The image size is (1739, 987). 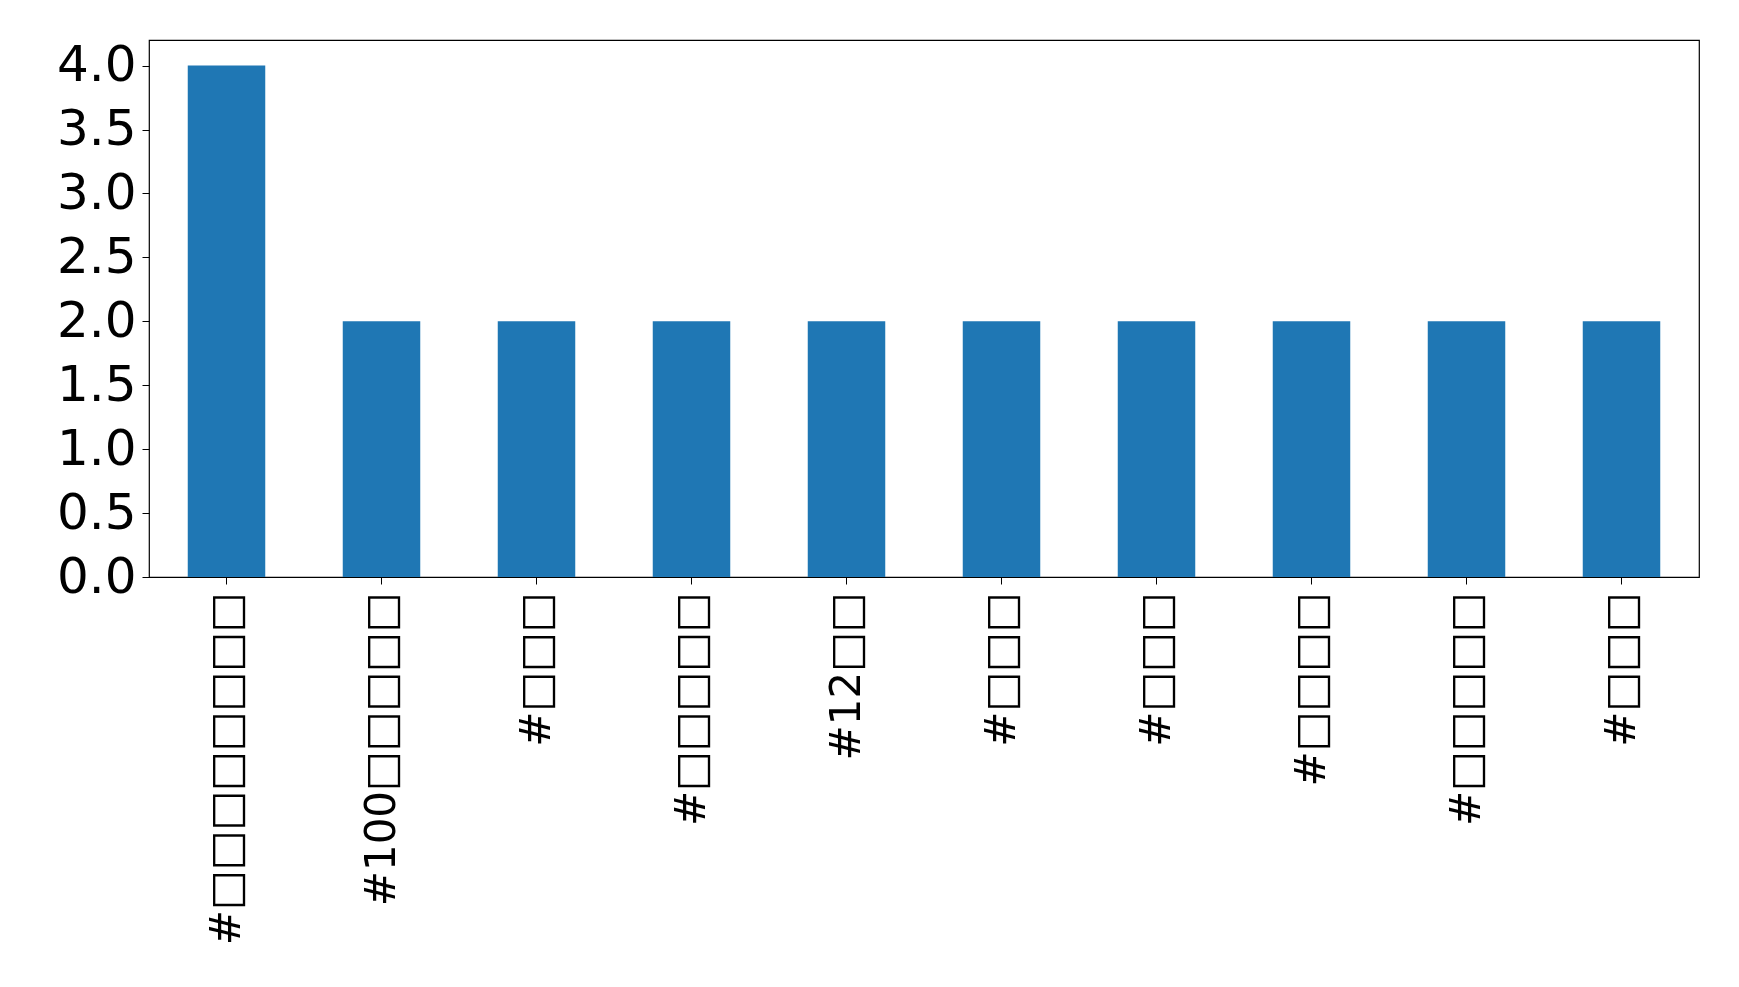 I want to click on y-tick-label: 2.0, so click(x=96, y=319).